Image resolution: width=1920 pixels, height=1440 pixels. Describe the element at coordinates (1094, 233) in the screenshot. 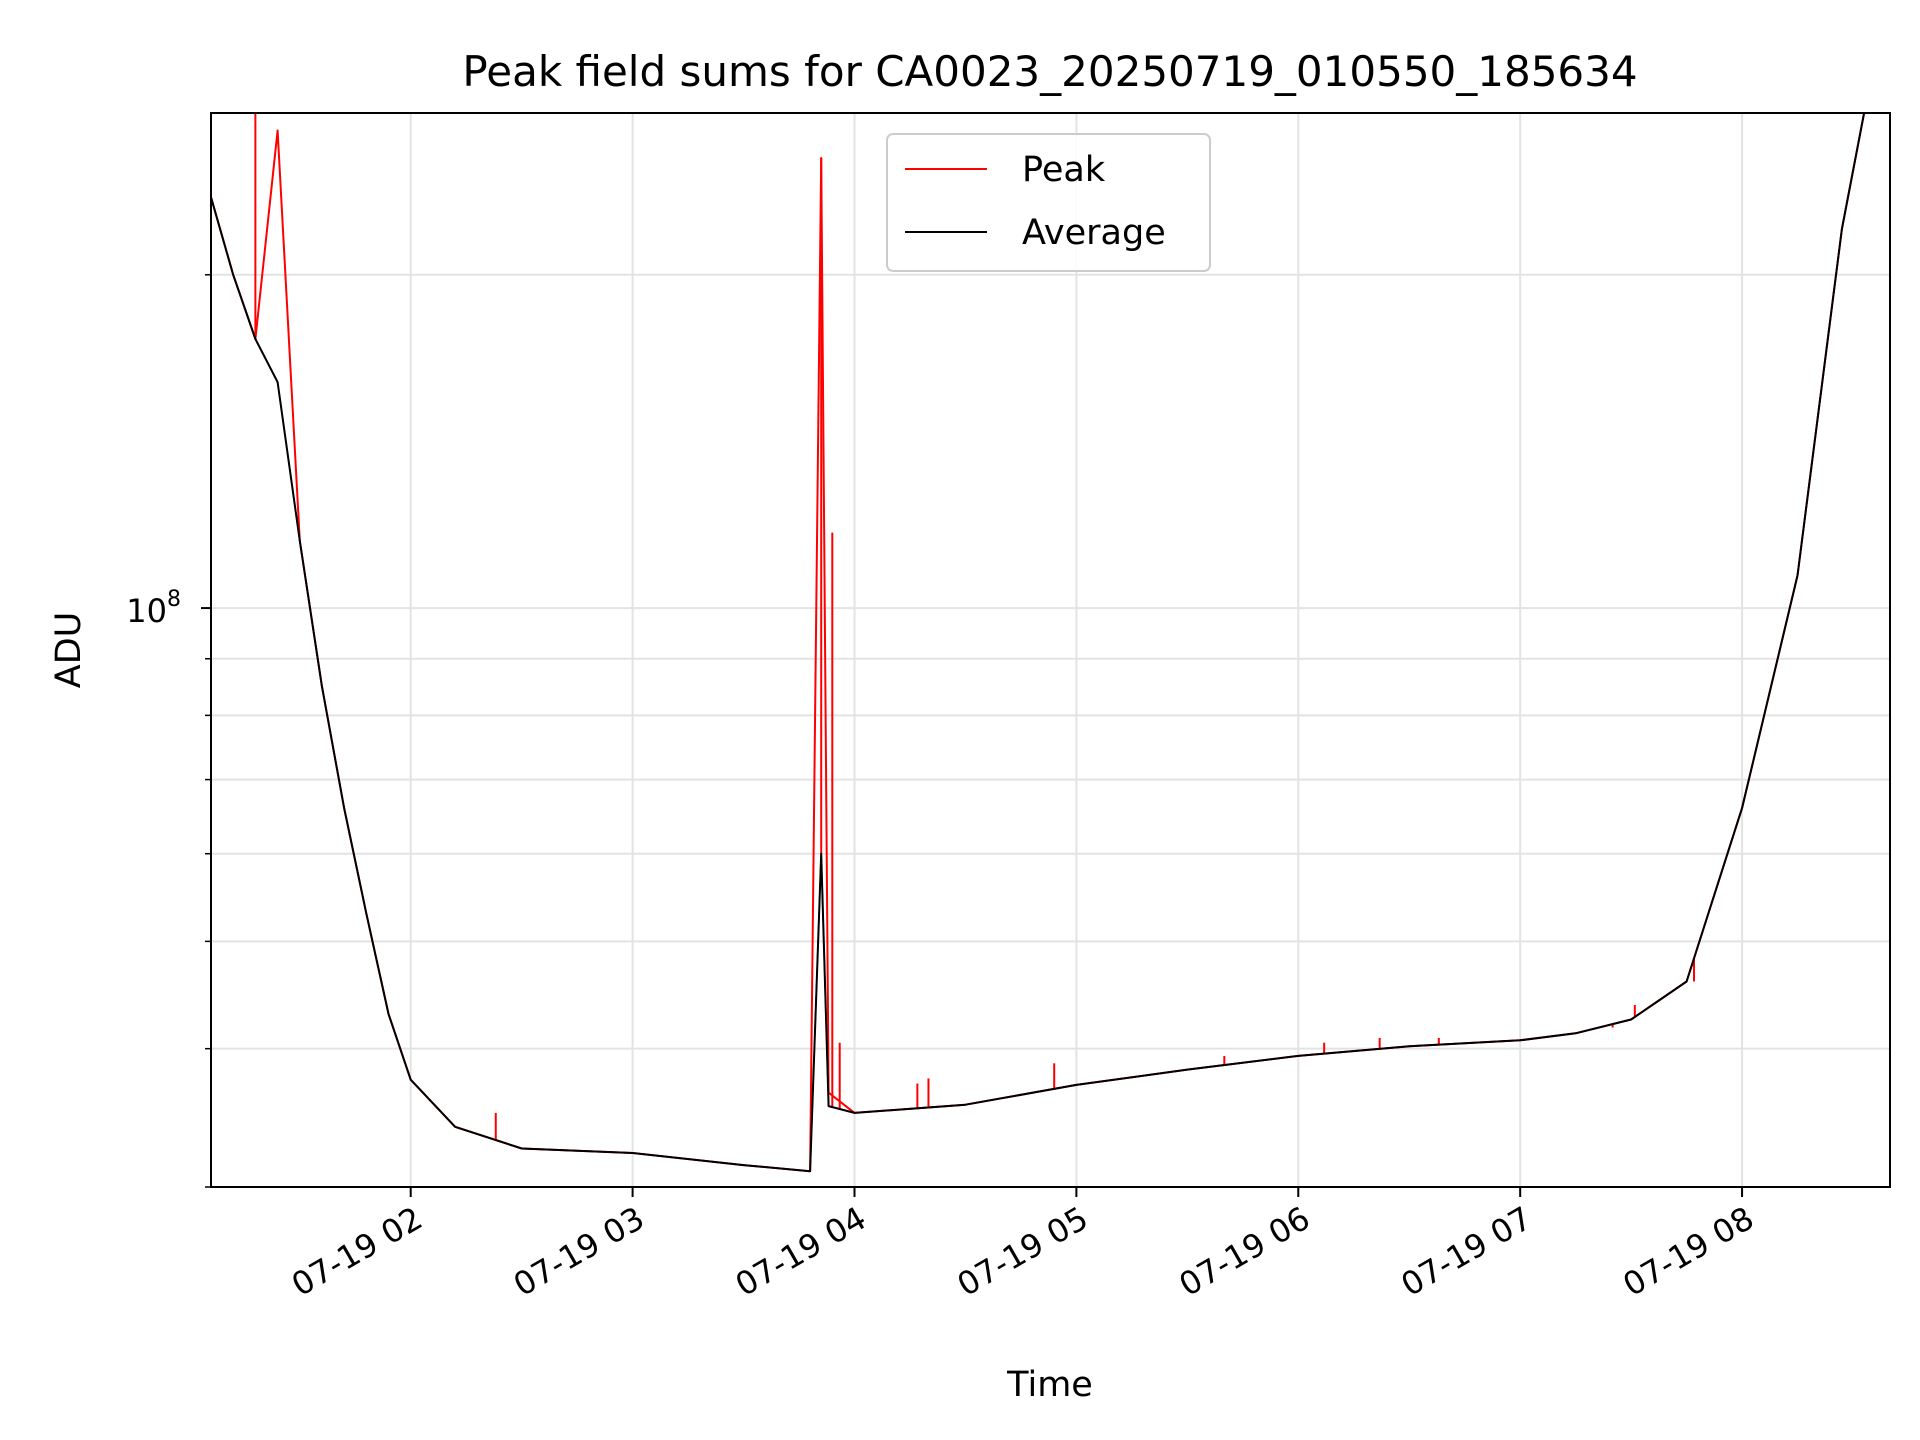

I see `legend-label-average: Average` at that location.